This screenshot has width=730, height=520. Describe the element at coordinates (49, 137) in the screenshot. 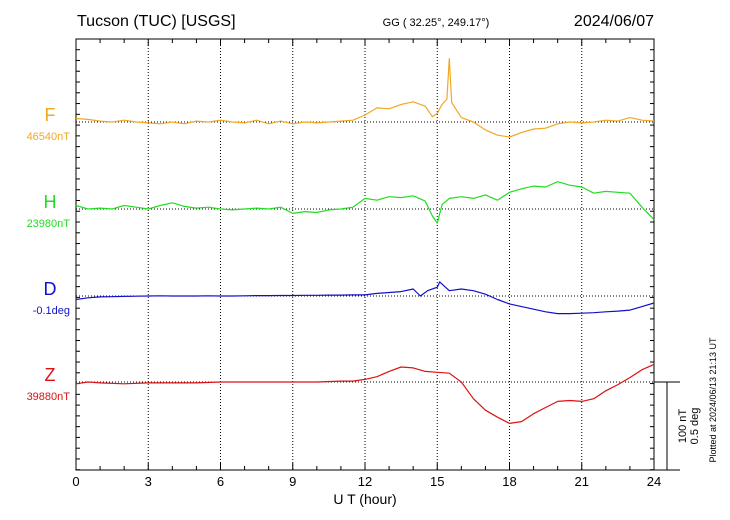

I see `series-baseline-label-F: 46540nT` at that location.